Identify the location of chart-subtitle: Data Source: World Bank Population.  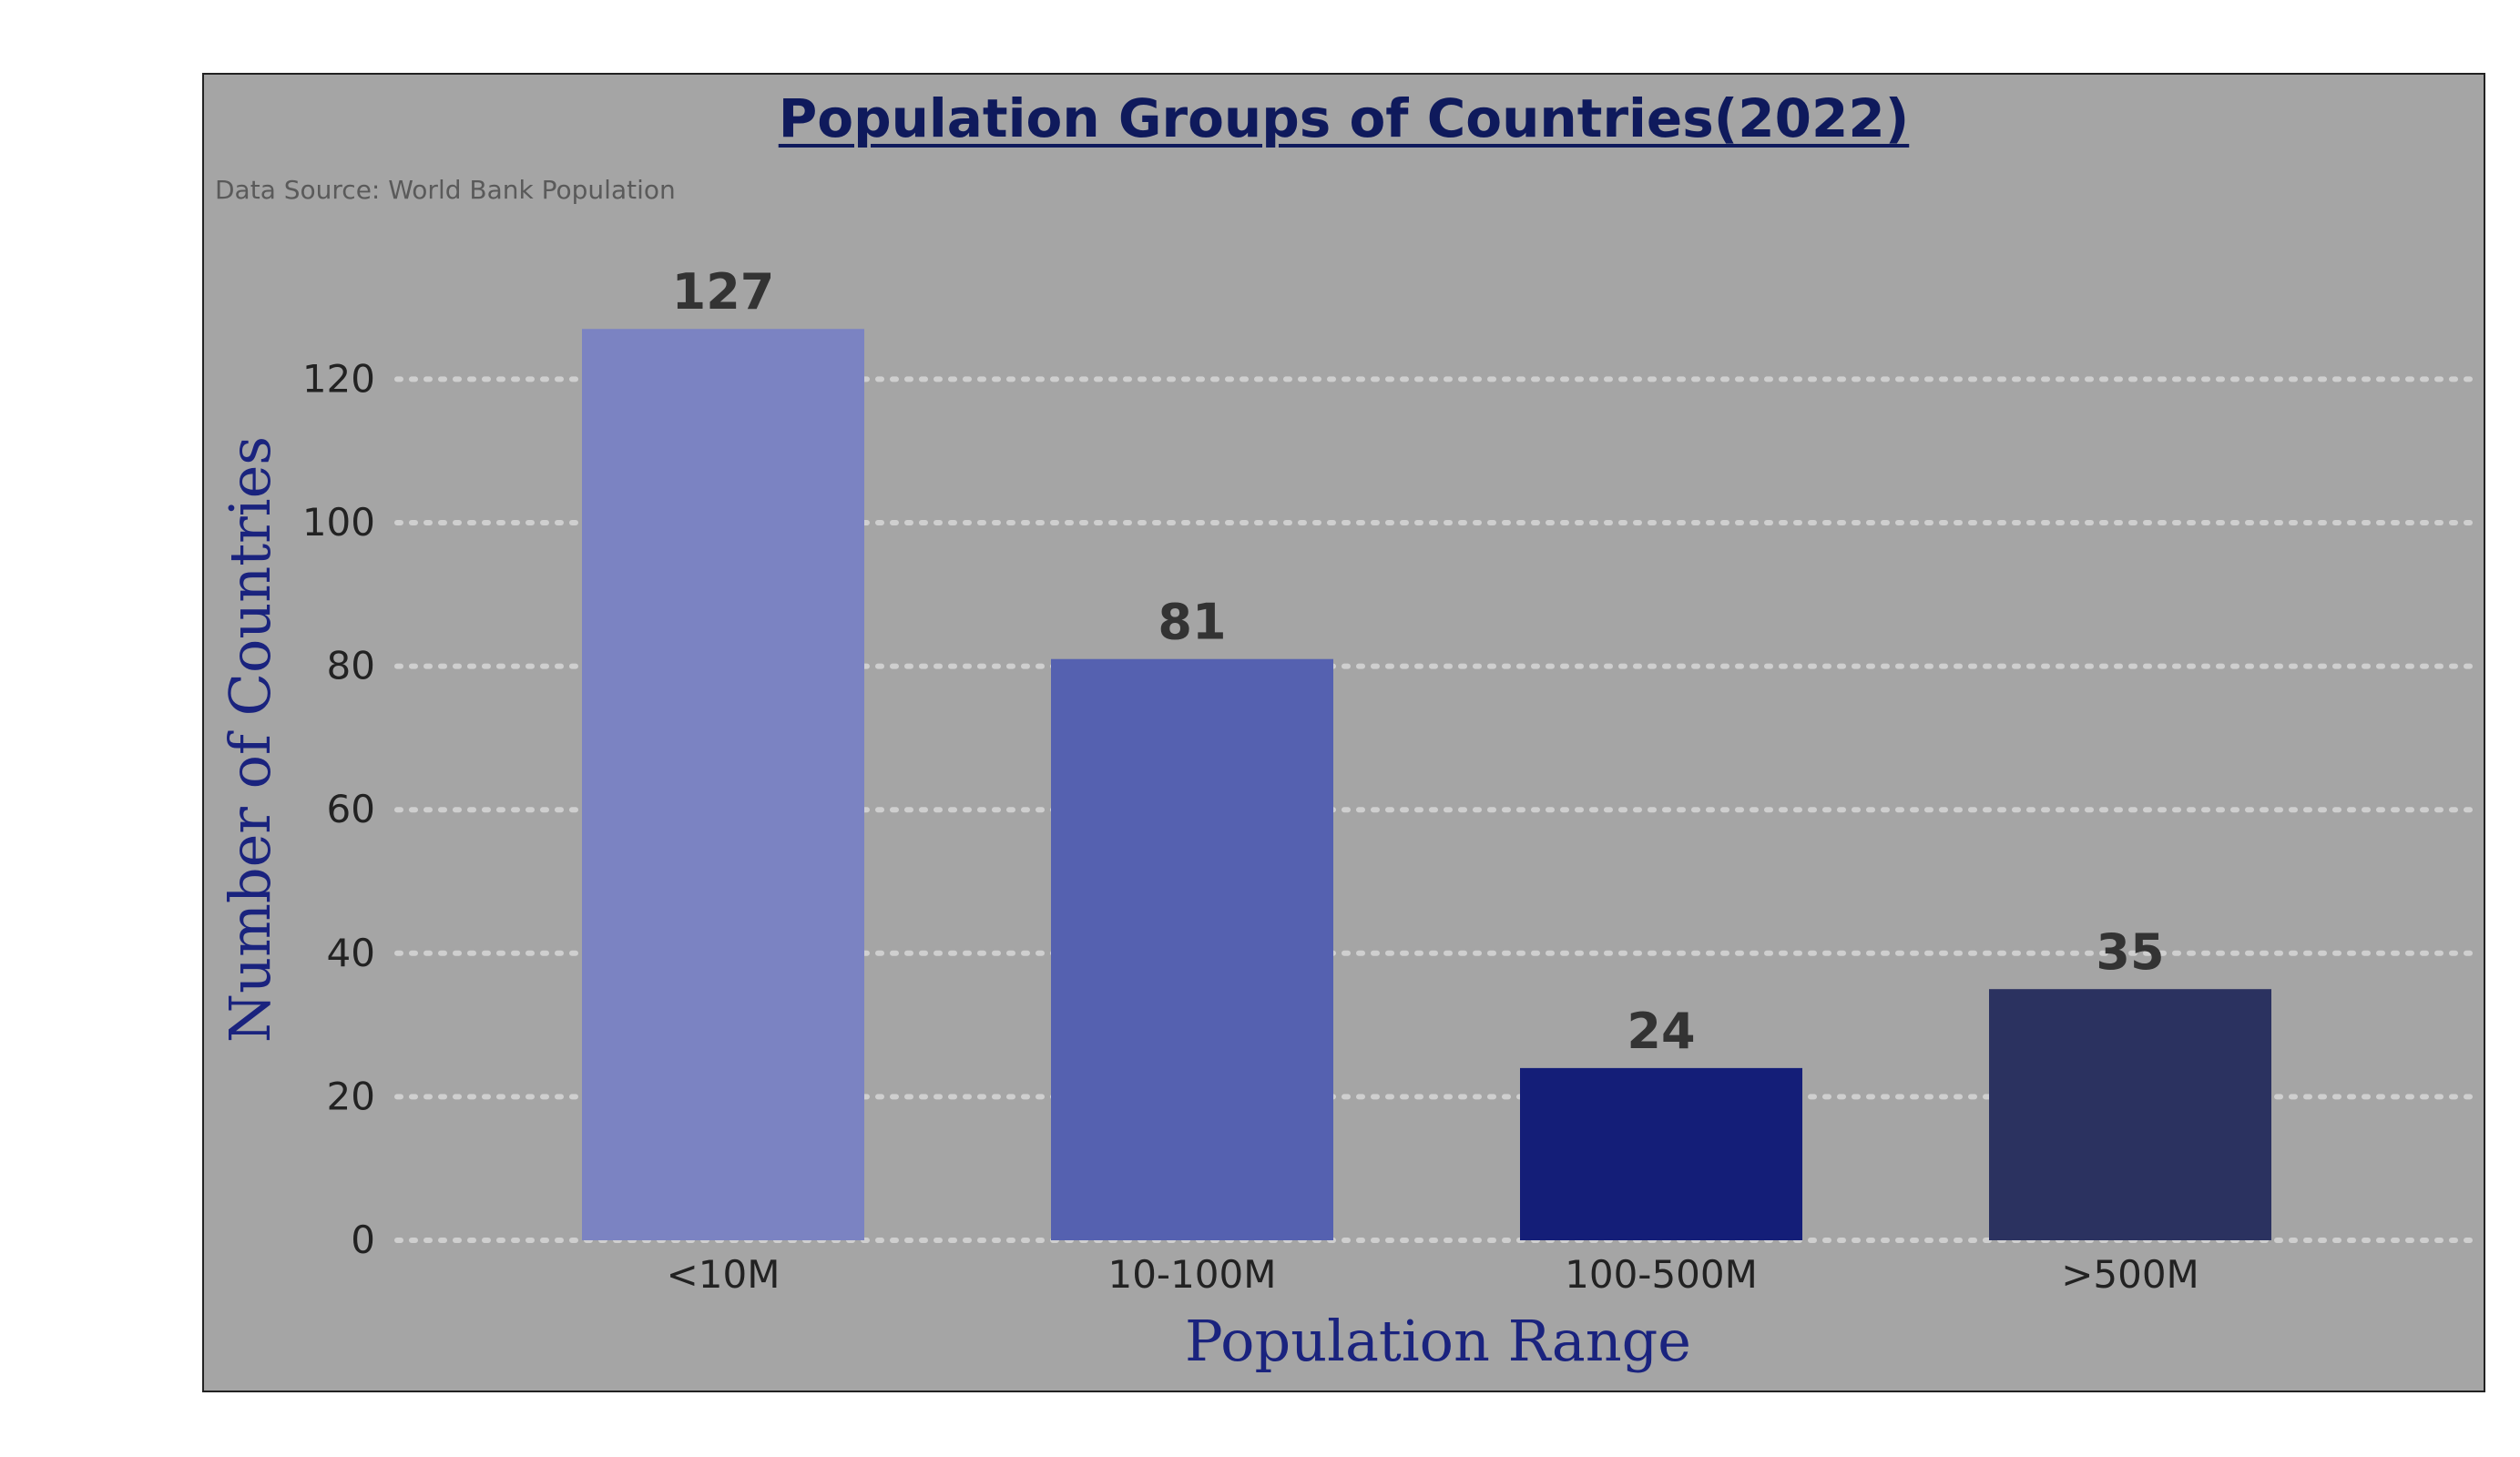
(445, 190).